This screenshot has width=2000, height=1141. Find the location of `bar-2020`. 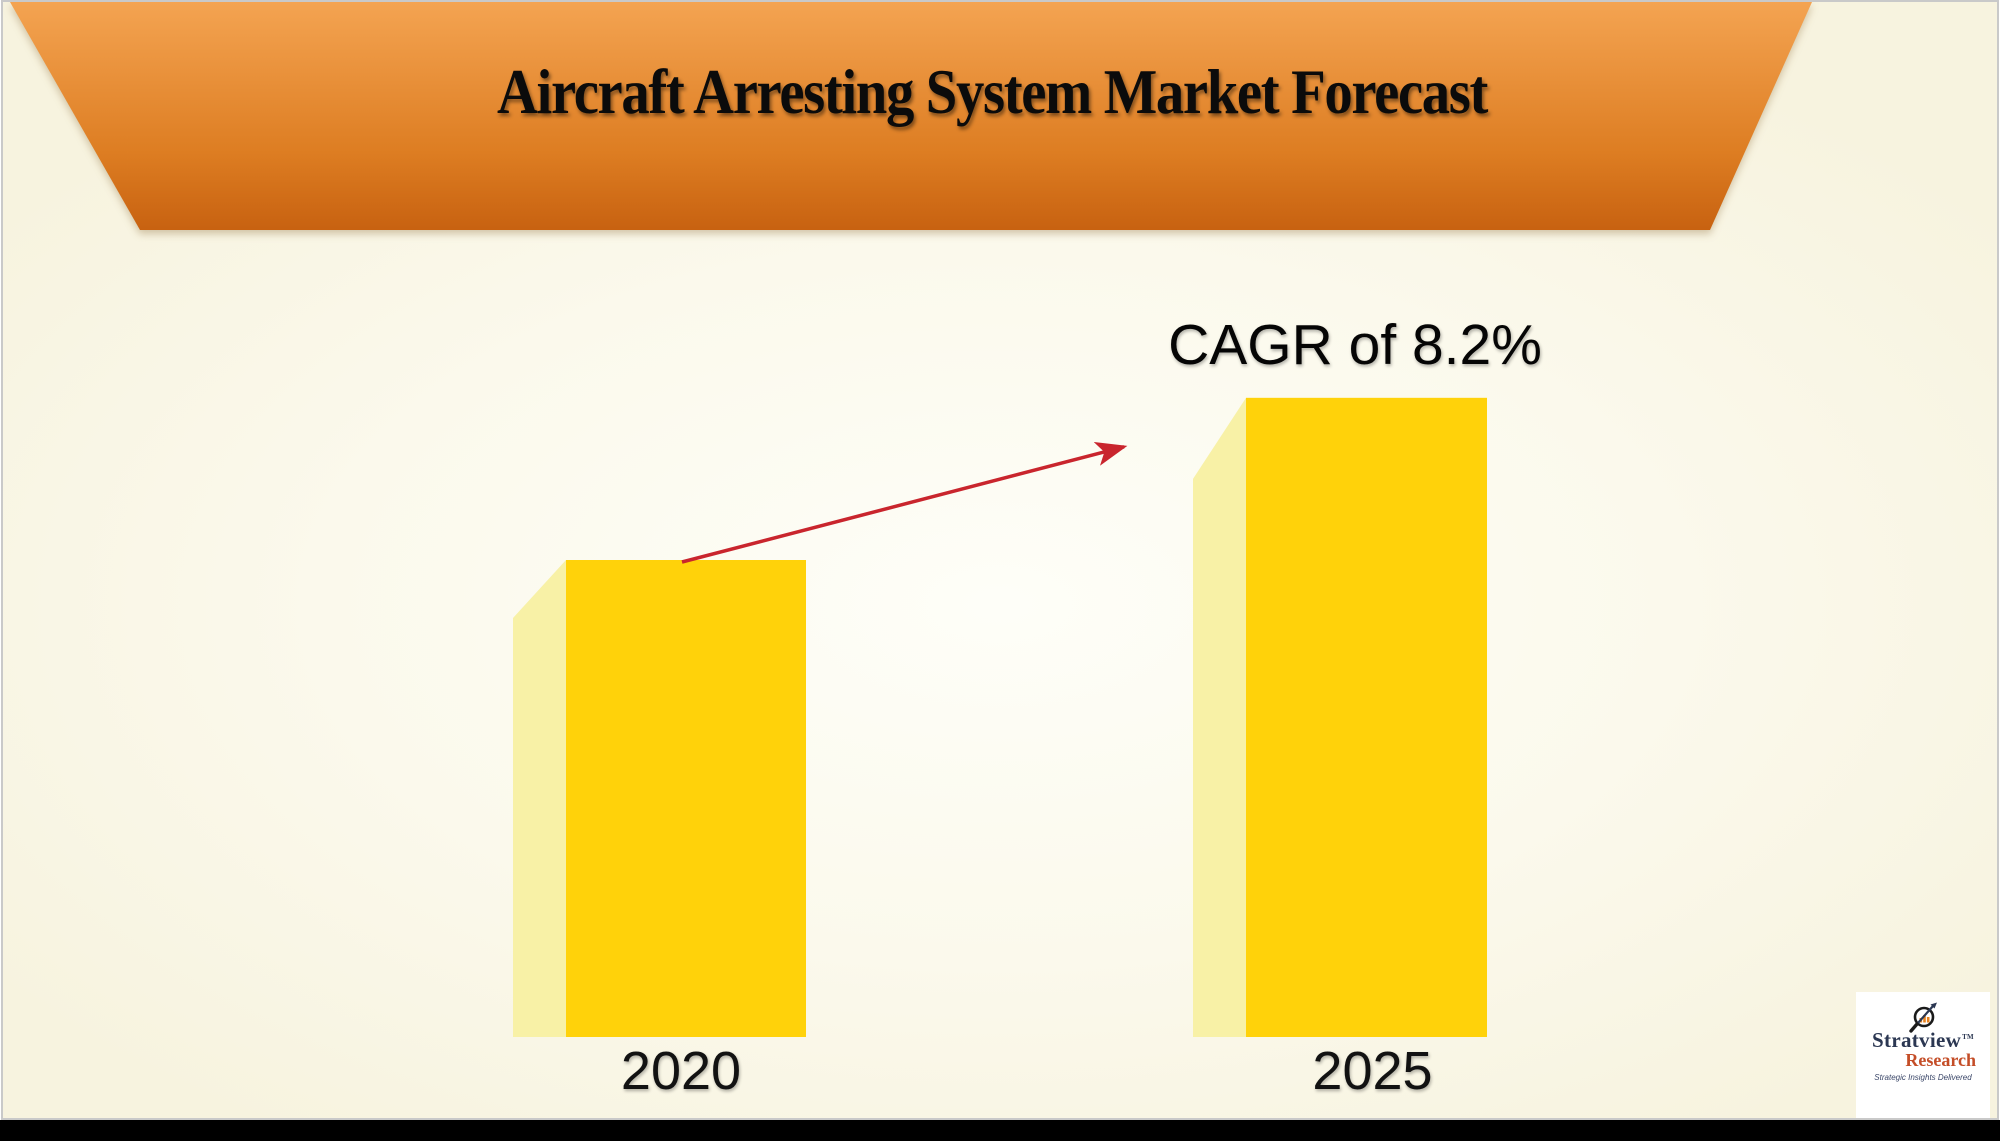

bar-2020 is located at coordinates (659, 798).